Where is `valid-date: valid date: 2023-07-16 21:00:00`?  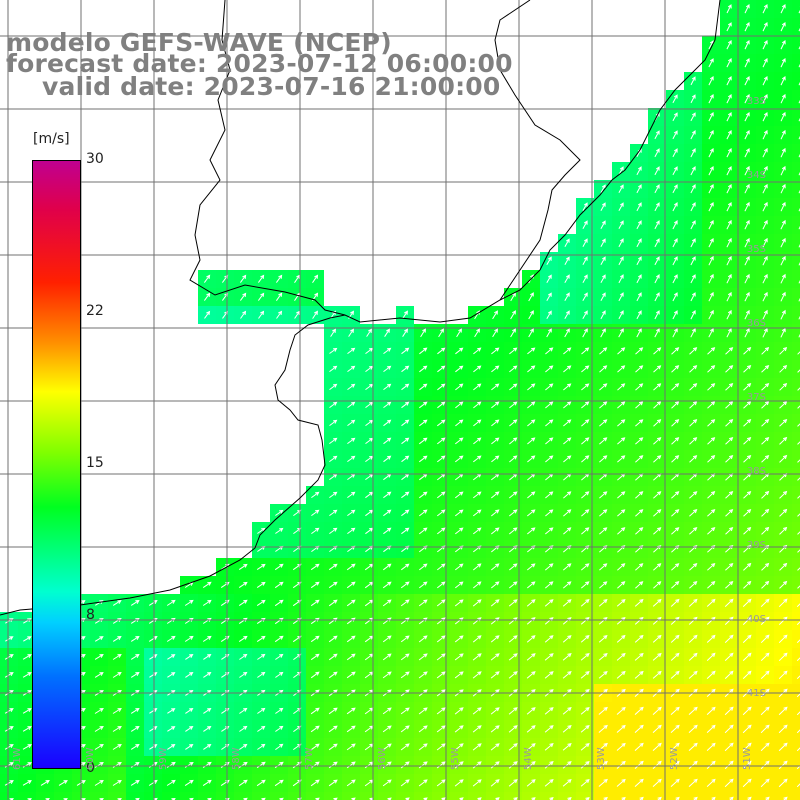 valid-date: valid date: 2023-07-16 21:00:00 is located at coordinates (271, 86).